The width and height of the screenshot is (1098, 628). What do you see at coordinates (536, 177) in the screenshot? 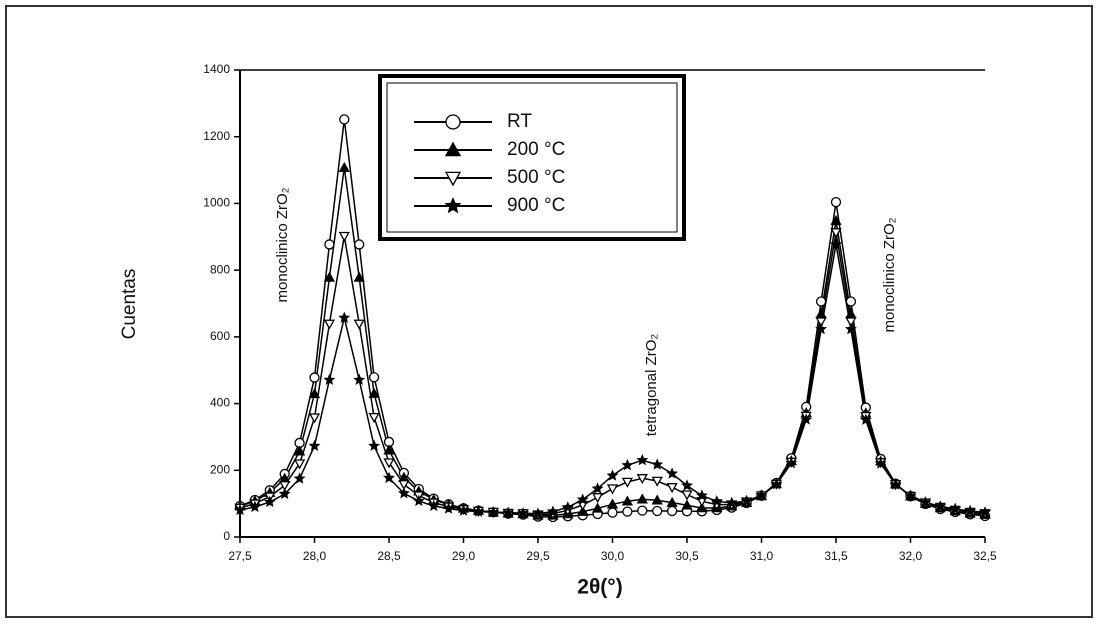
I see `legend-label: 500 °C` at bounding box center [536, 177].